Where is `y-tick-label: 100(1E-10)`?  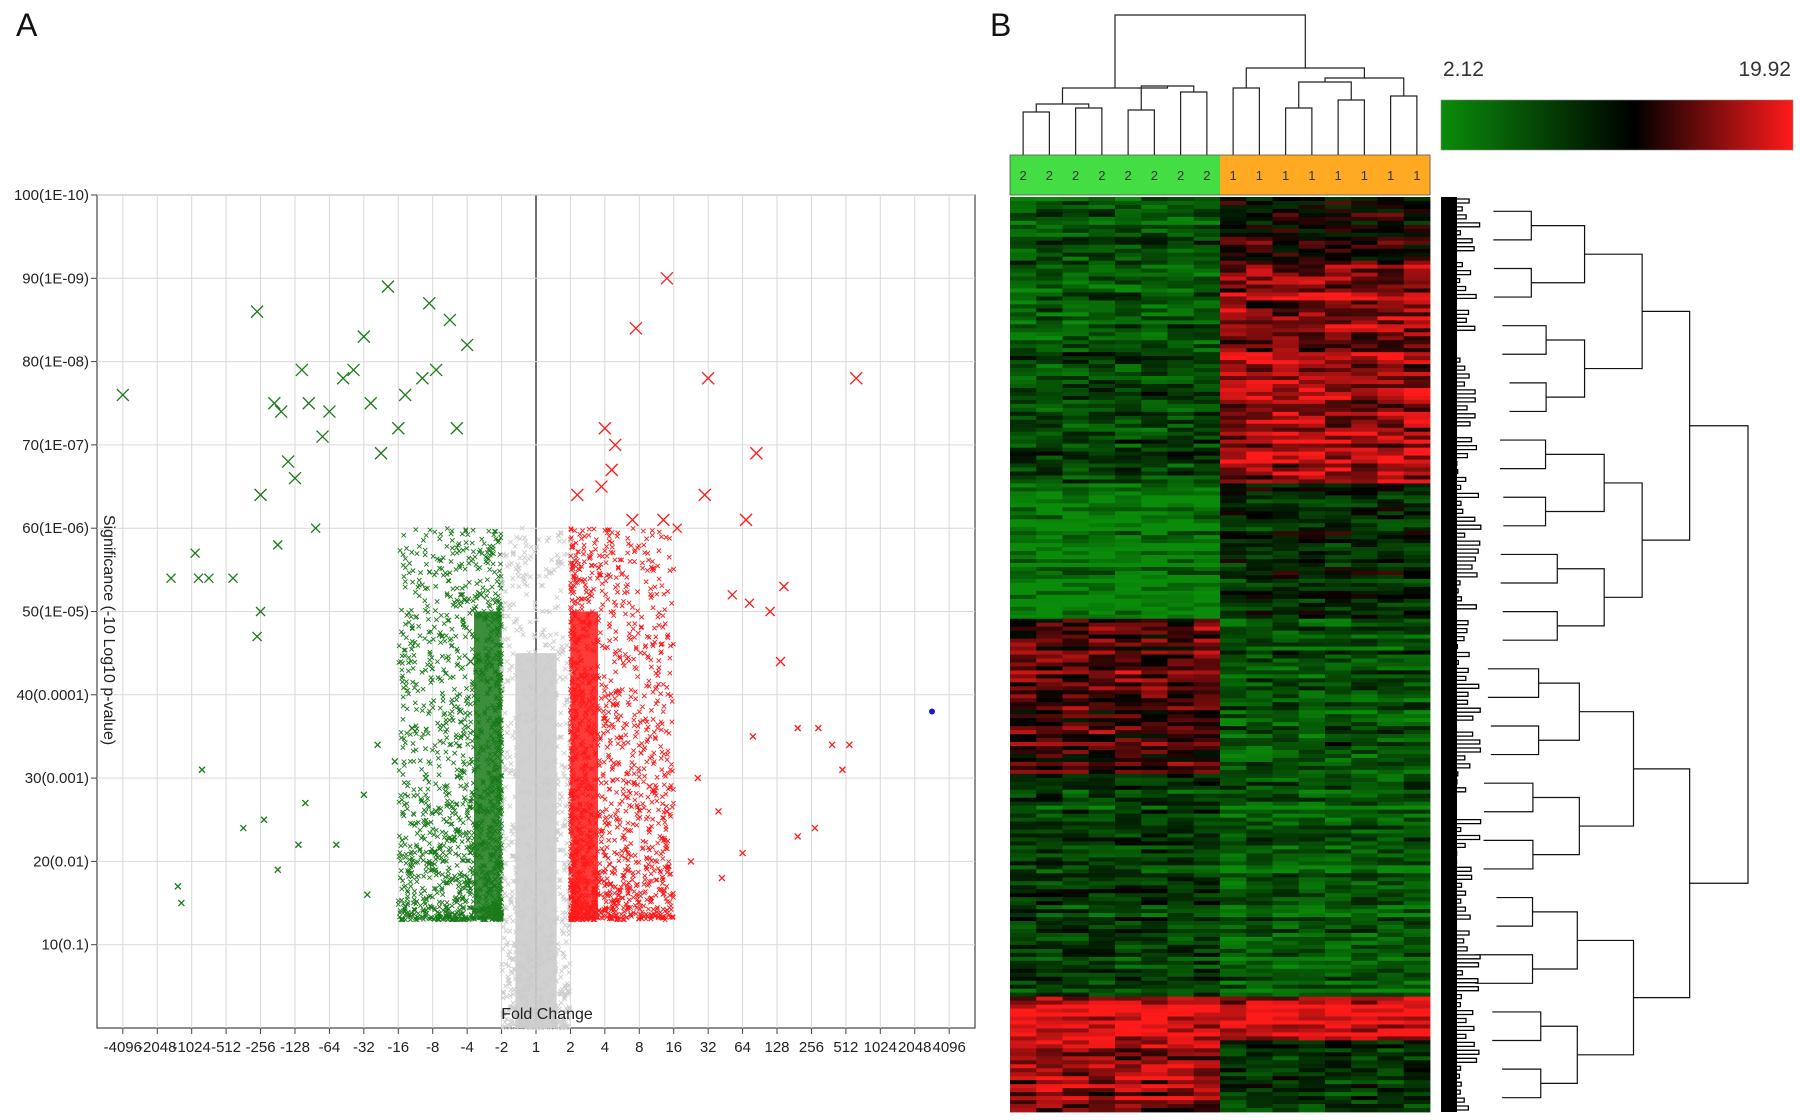
y-tick-label: 100(1E-10) is located at coordinates (51, 195).